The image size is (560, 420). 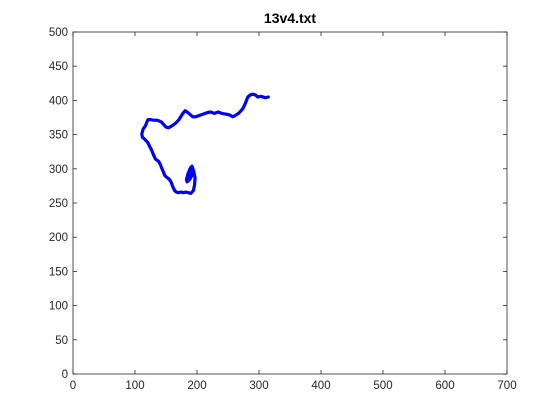 I want to click on x-tick-label: 600, so click(x=444, y=386).